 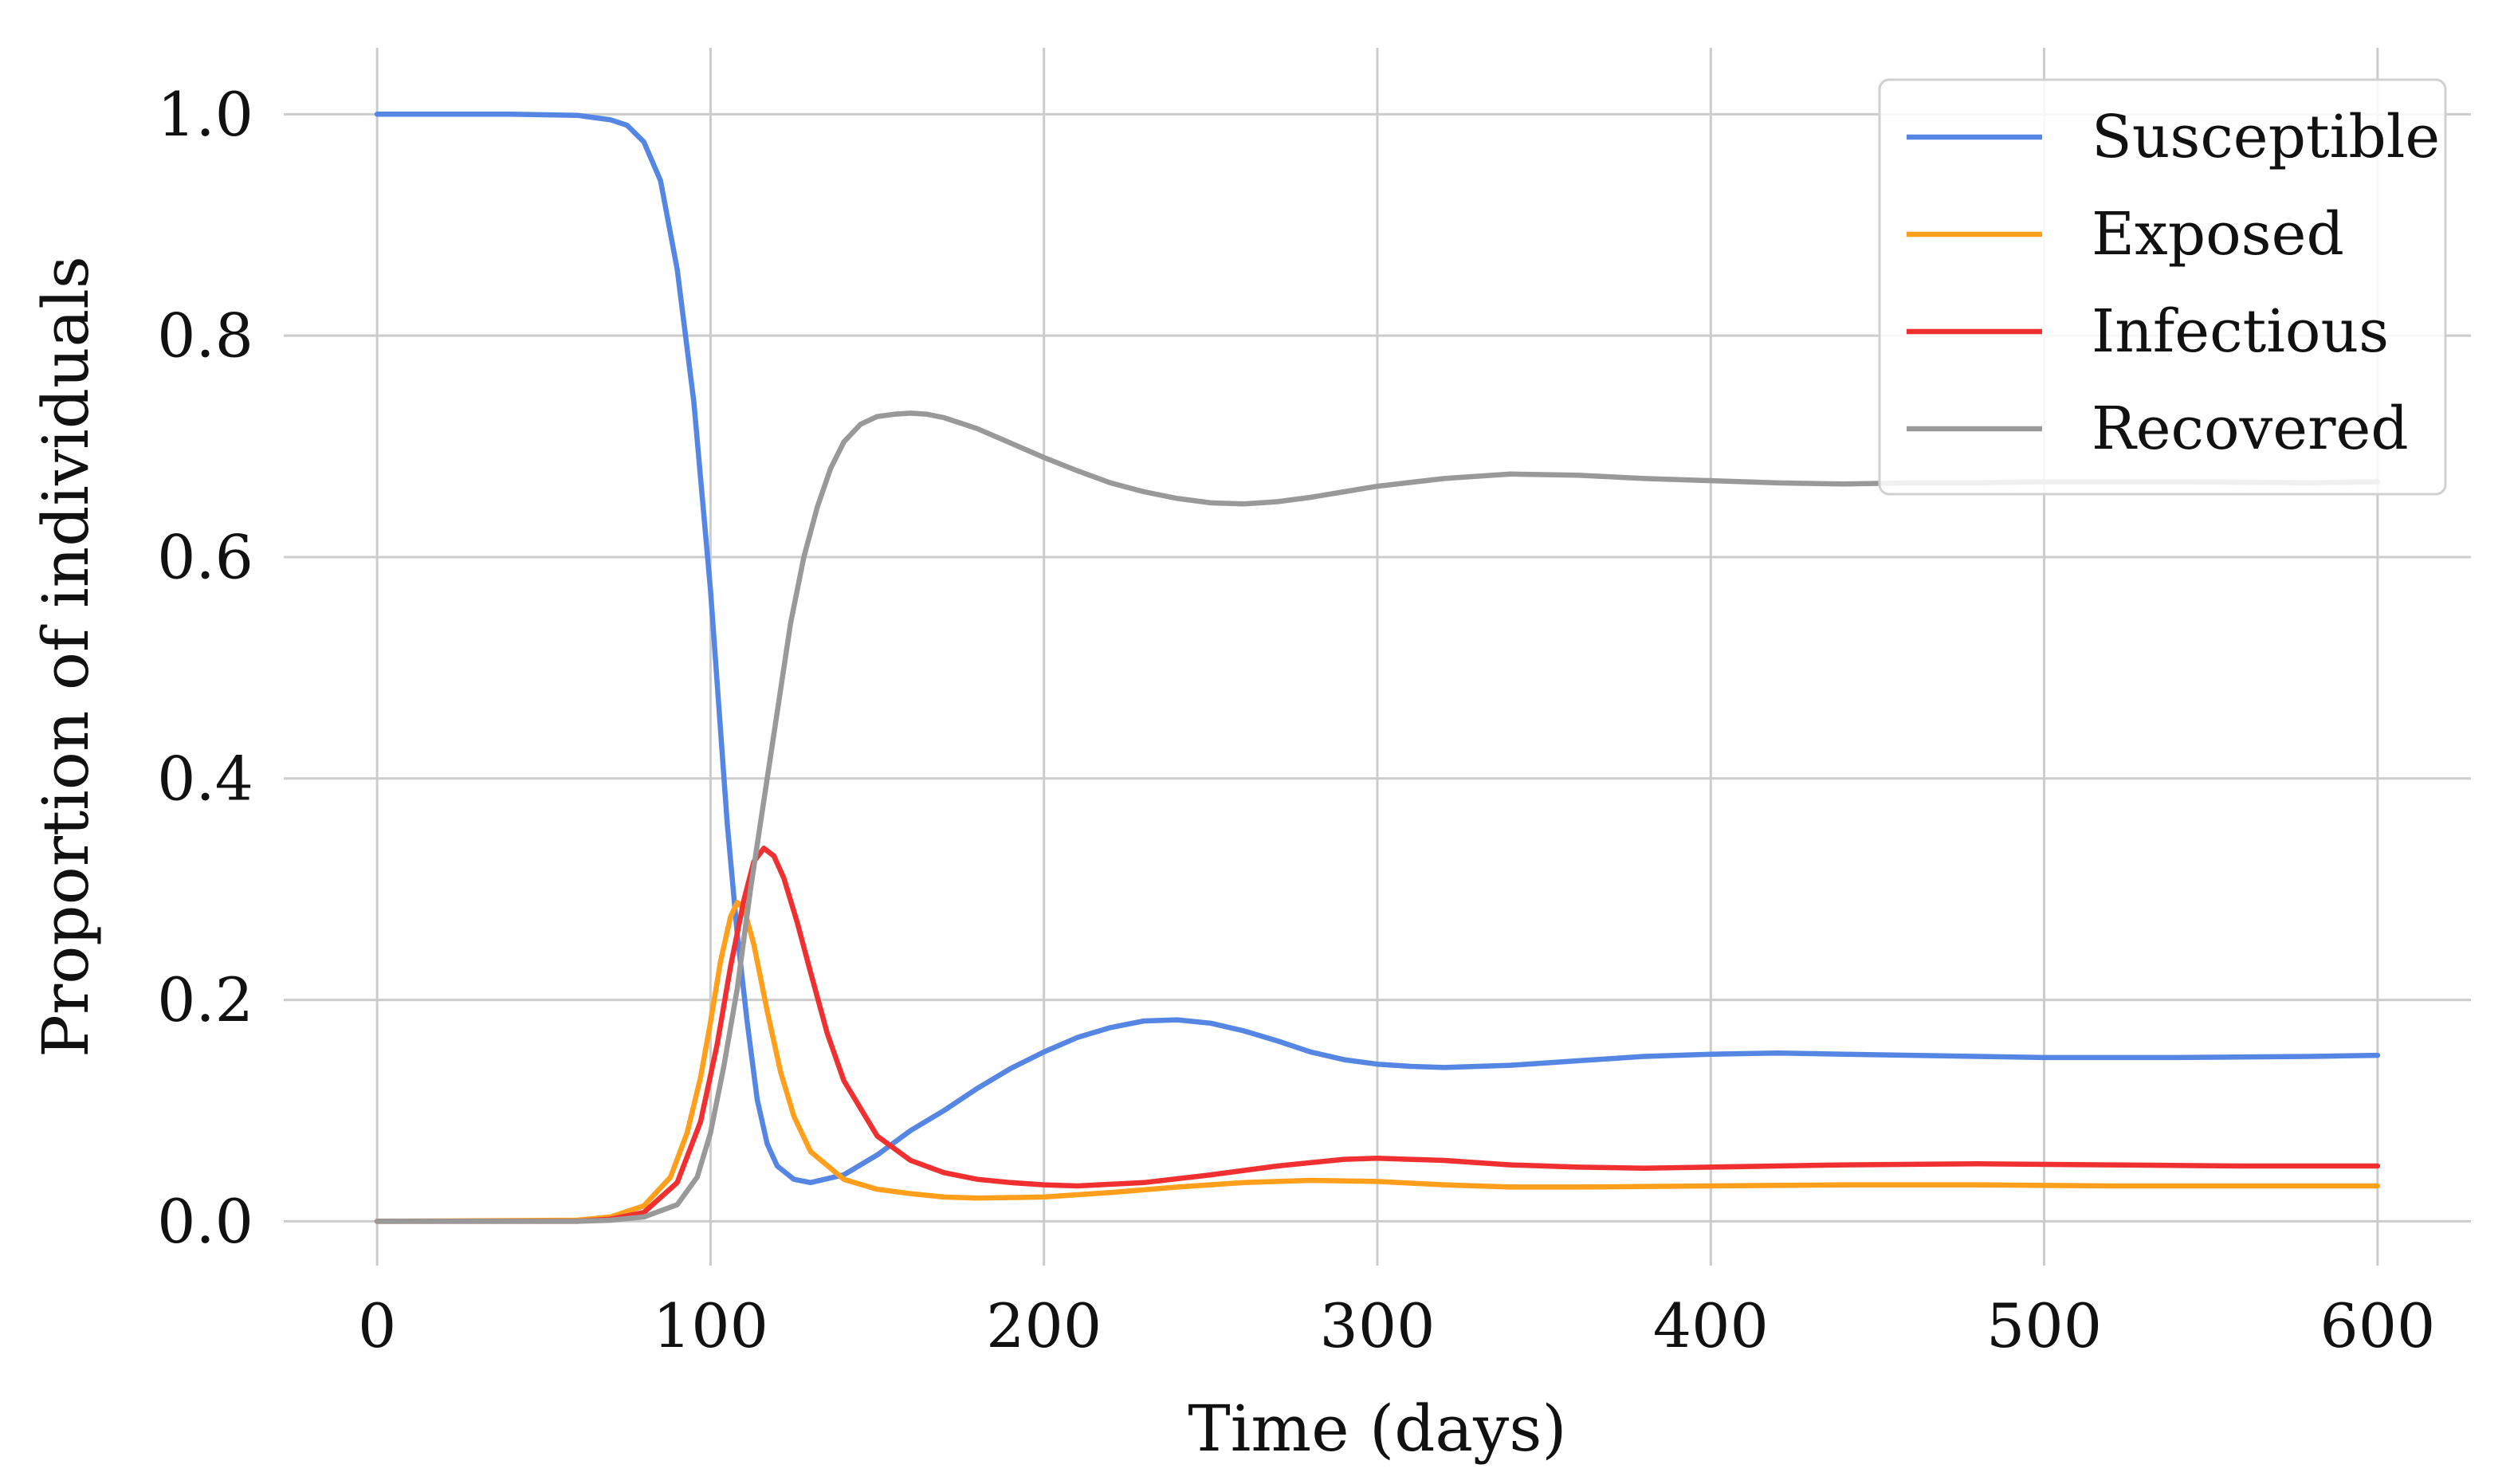 What do you see at coordinates (2377, 1325) in the screenshot?
I see `x-tick-label: 600` at bounding box center [2377, 1325].